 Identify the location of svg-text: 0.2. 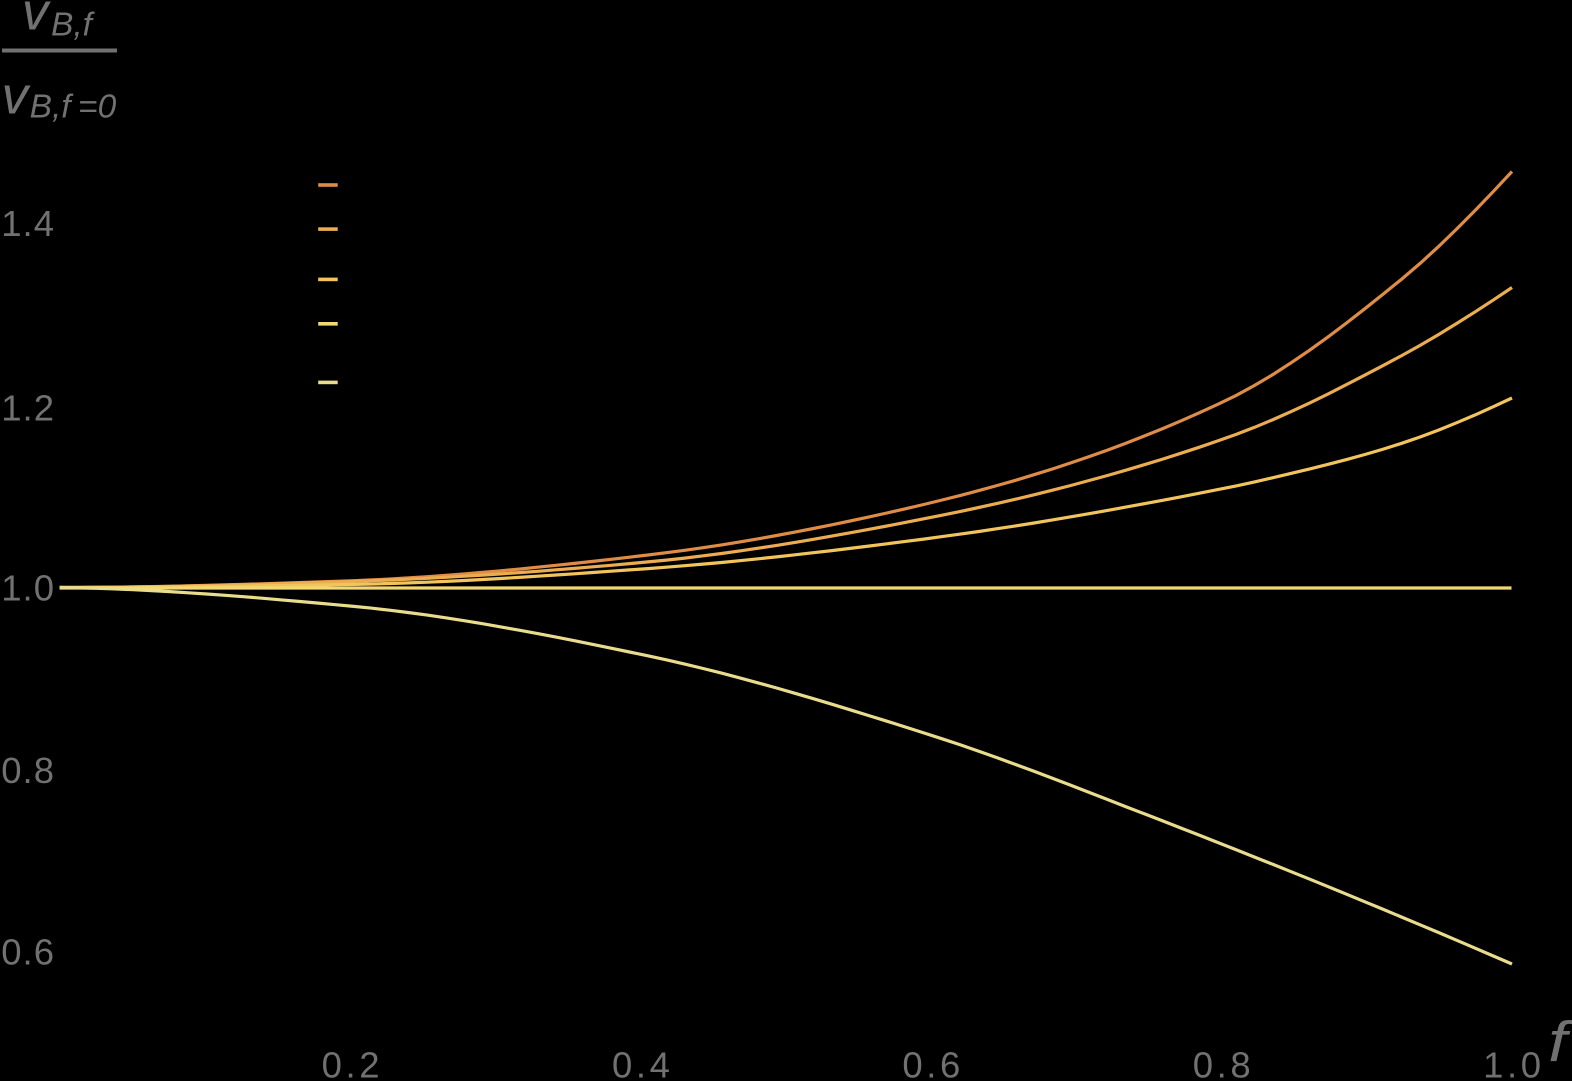
(353, 1063).